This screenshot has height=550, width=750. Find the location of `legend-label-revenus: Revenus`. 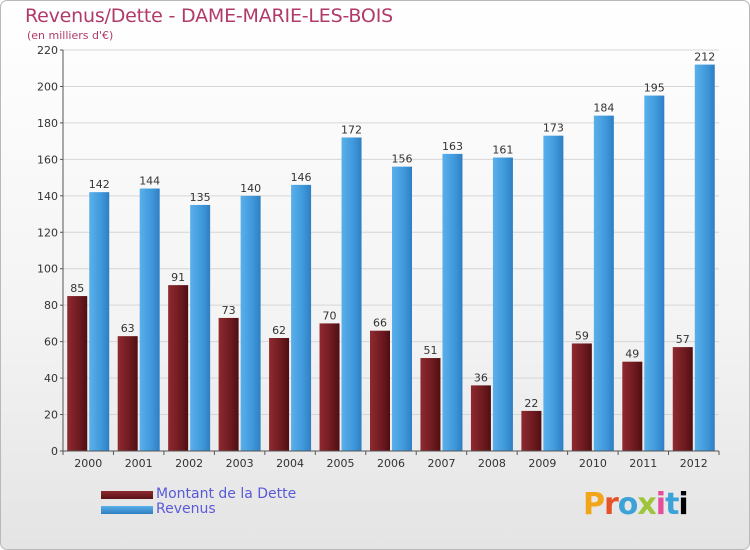

legend-label-revenus: Revenus is located at coordinates (186, 509).